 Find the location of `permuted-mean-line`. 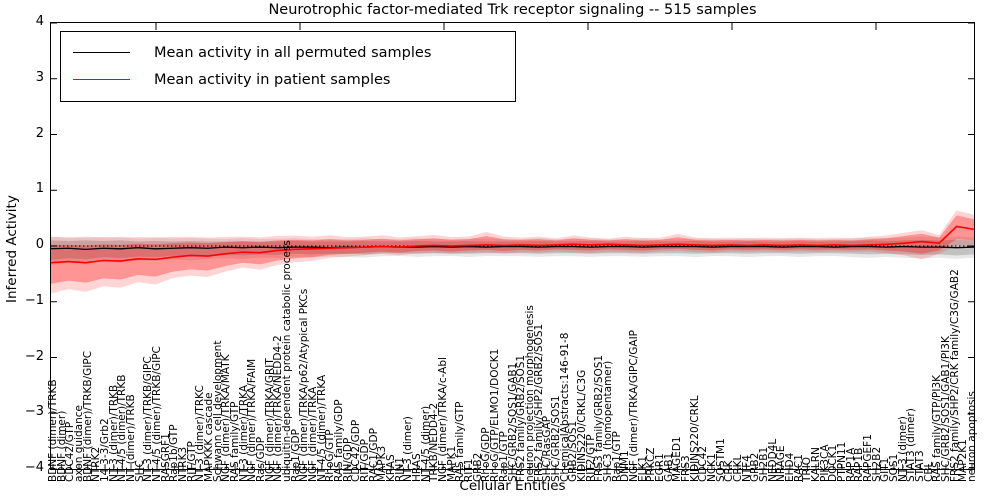

permuted-mean-line is located at coordinates (512, 247).